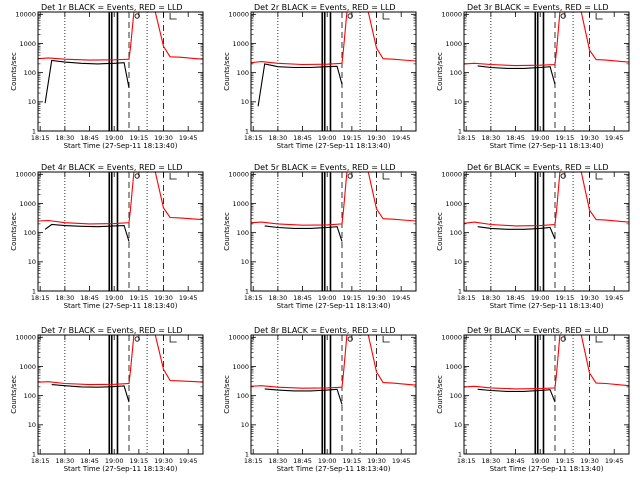 The image size is (640, 480). What do you see at coordinates (112, 167) in the screenshot?
I see `chart-title: Det 4r BLACK = Events, RED = LLD` at bounding box center [112, 167].